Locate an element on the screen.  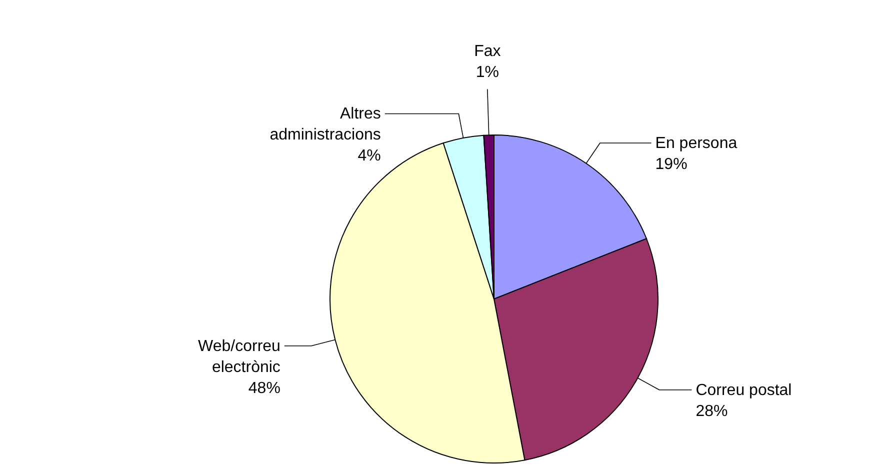
data-label: 28% is located at coordinates (712, 411).